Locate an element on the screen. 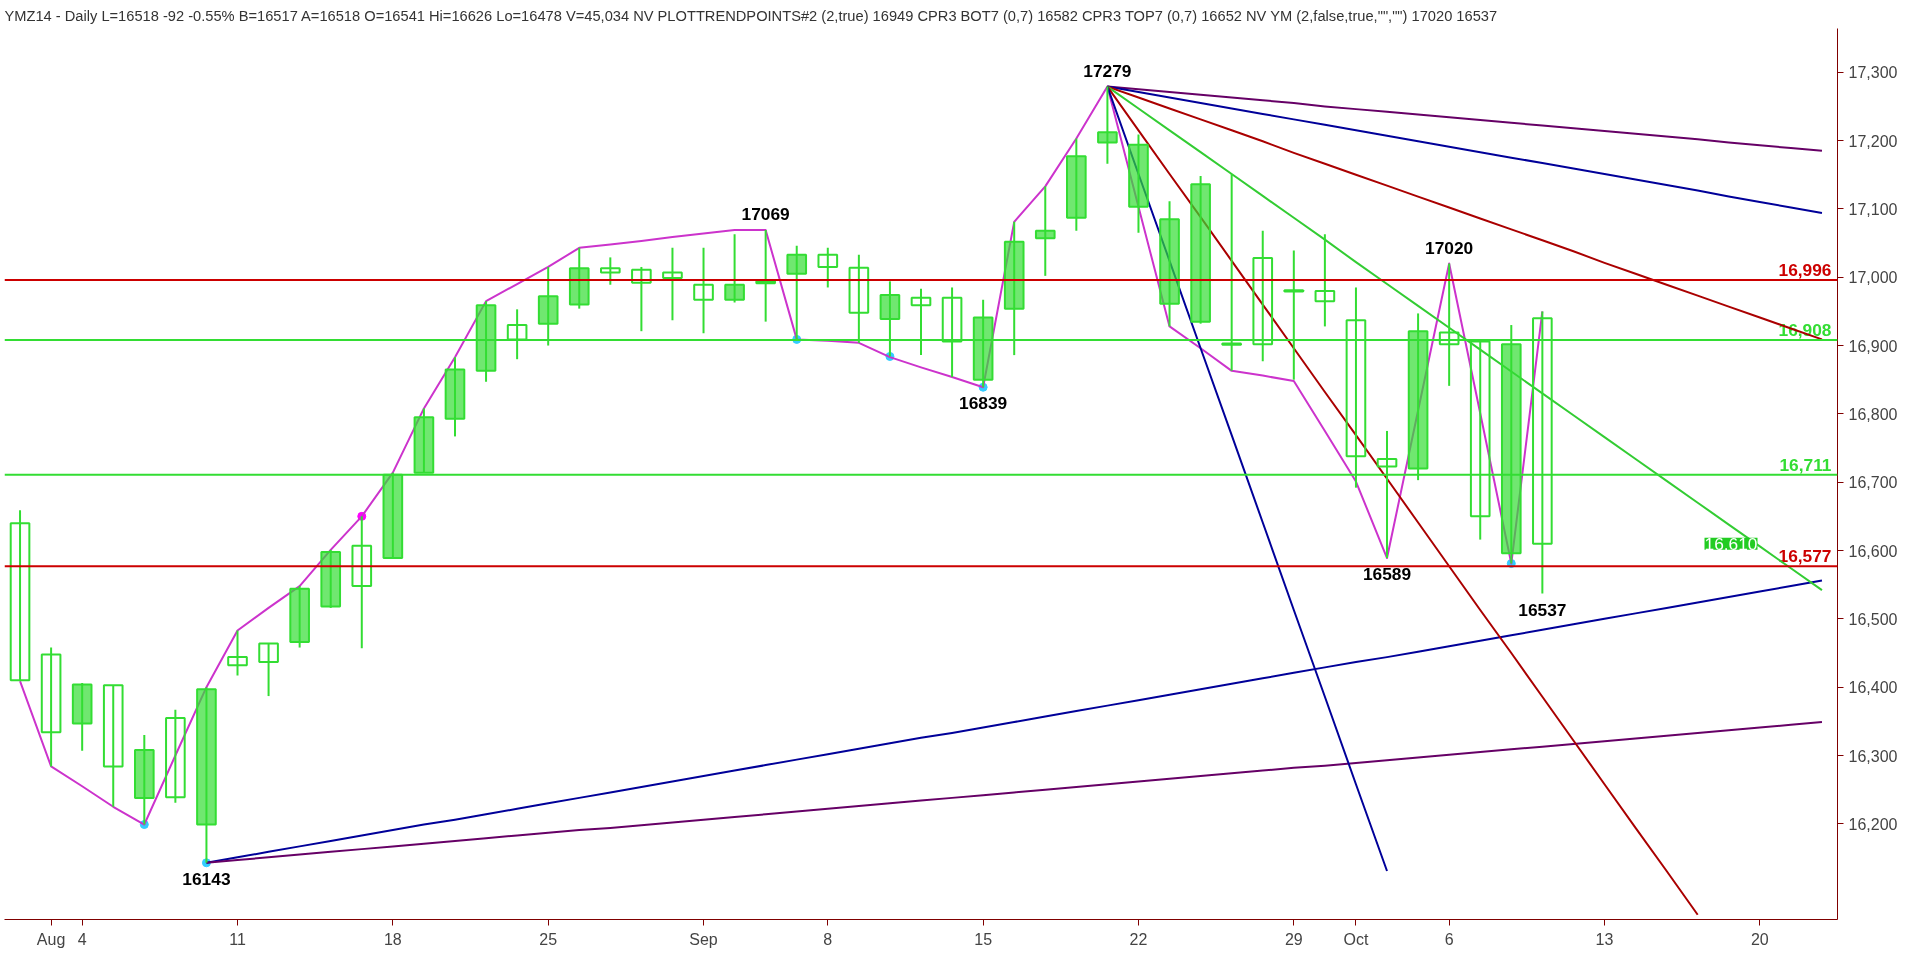 The image size is (1920, 964). x-tick-label: 11 is located at coordinates (237, 939).